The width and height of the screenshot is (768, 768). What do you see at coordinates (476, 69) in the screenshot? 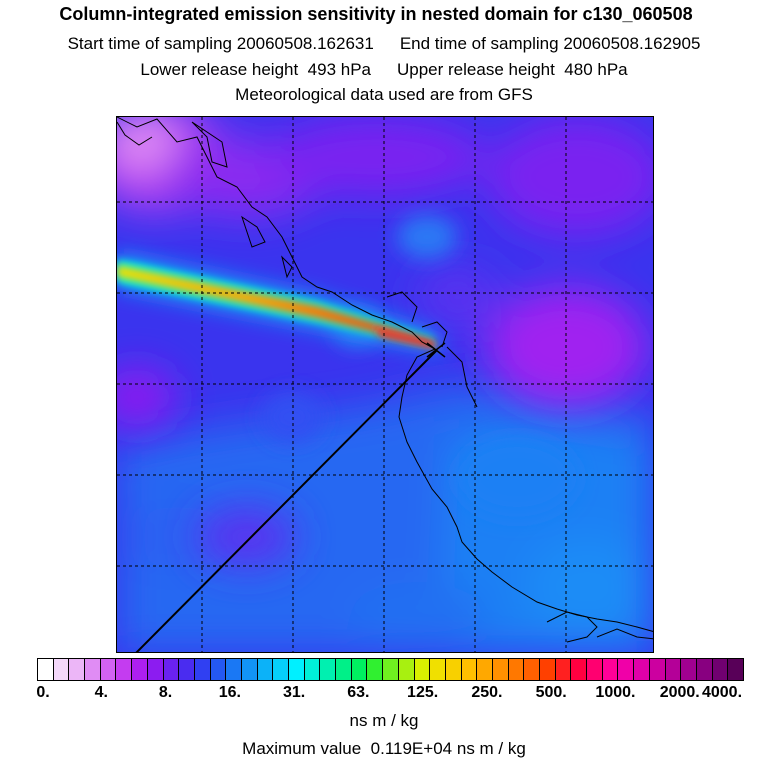
I see `upper-release-label: Upper release height` at bounding box center [476, 69].